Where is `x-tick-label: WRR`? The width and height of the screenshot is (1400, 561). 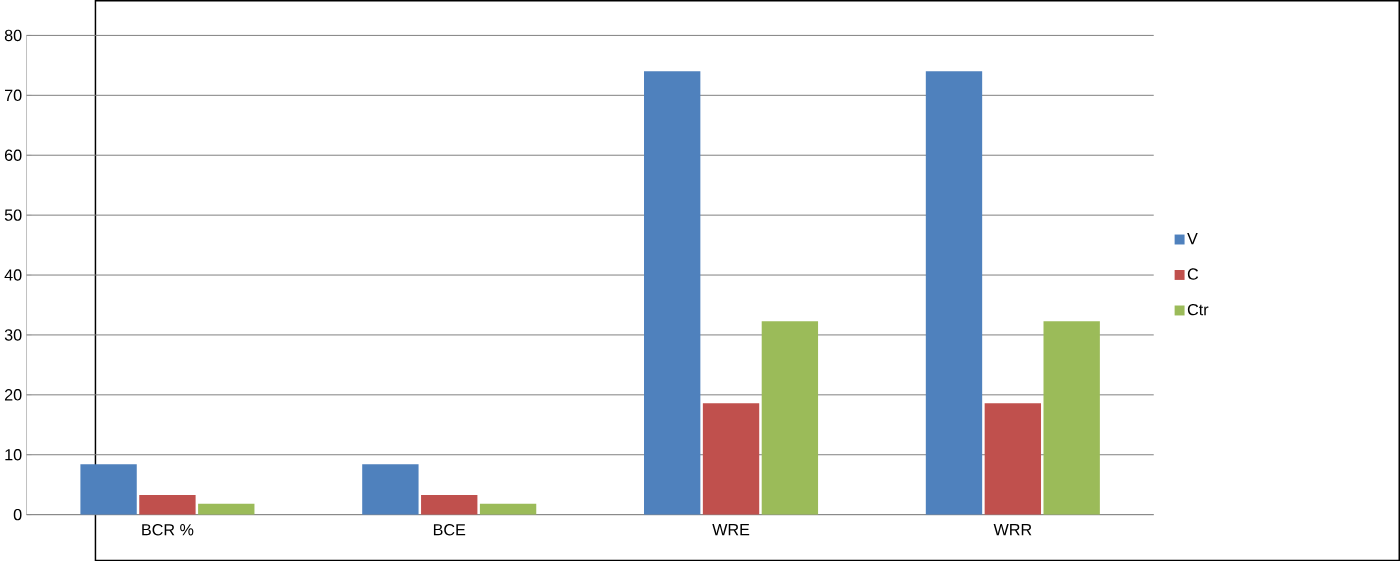
x-tick-label: WRR is located at coordinates (1012, 529).